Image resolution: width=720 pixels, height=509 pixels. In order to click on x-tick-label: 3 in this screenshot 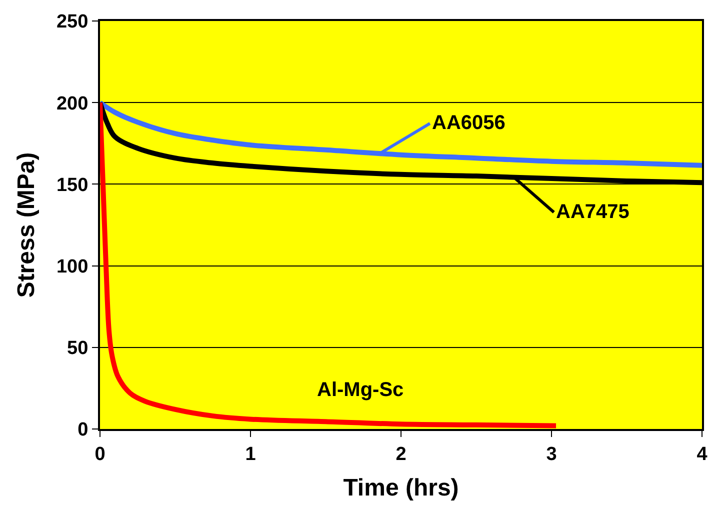, I will do `click(551, 454)`.